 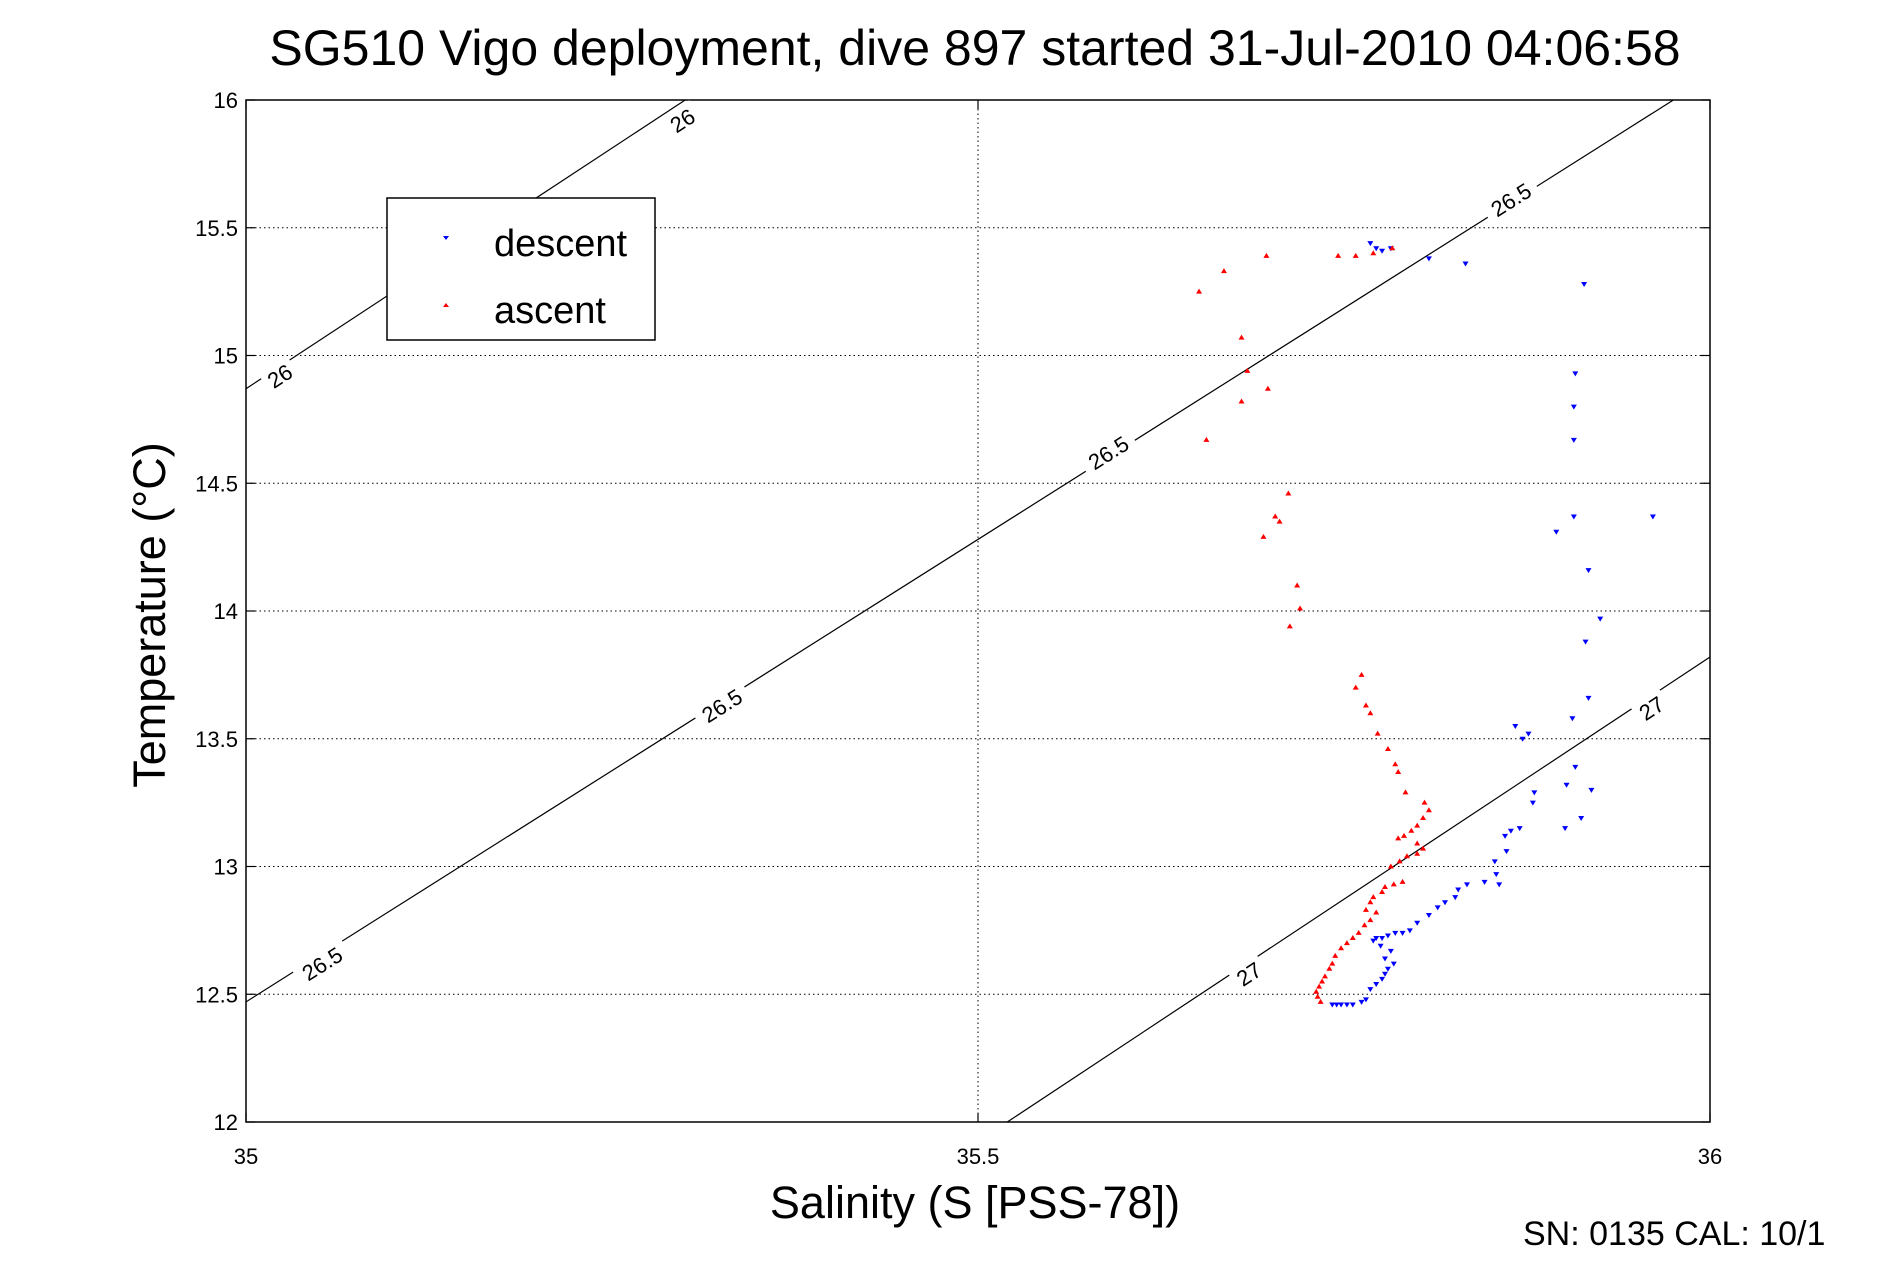 What do you see at coordinates (226, 611) in the screenshot?
I see `y-tick-label: 14` at bounding box center [226, 611].